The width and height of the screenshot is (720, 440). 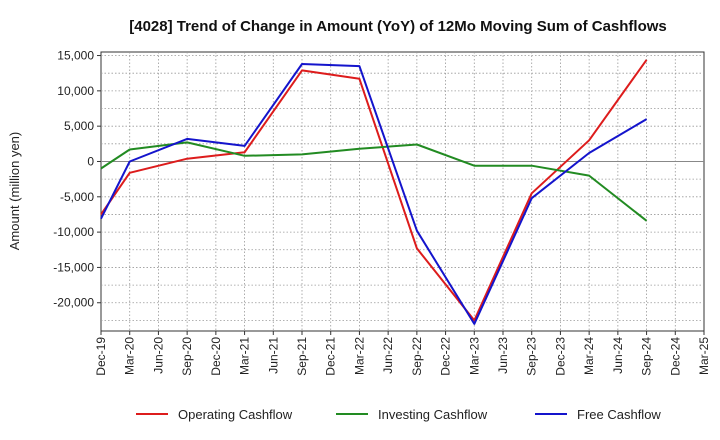 I want to click on legend-label: Investing Cashflow, so click(x=433, y=414).